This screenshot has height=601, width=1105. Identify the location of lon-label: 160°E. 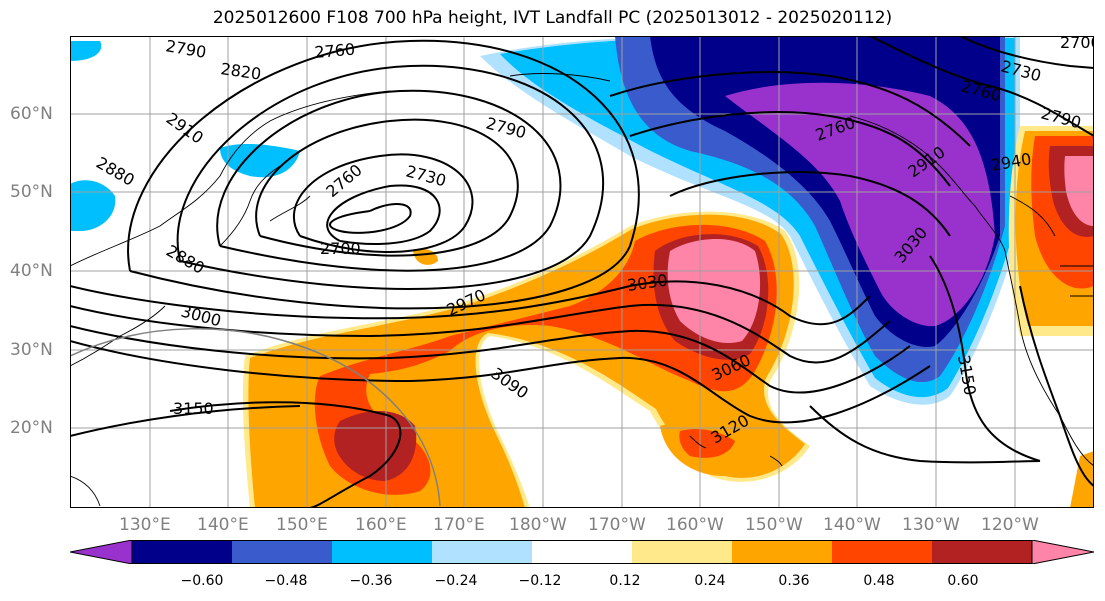
(381, 525).